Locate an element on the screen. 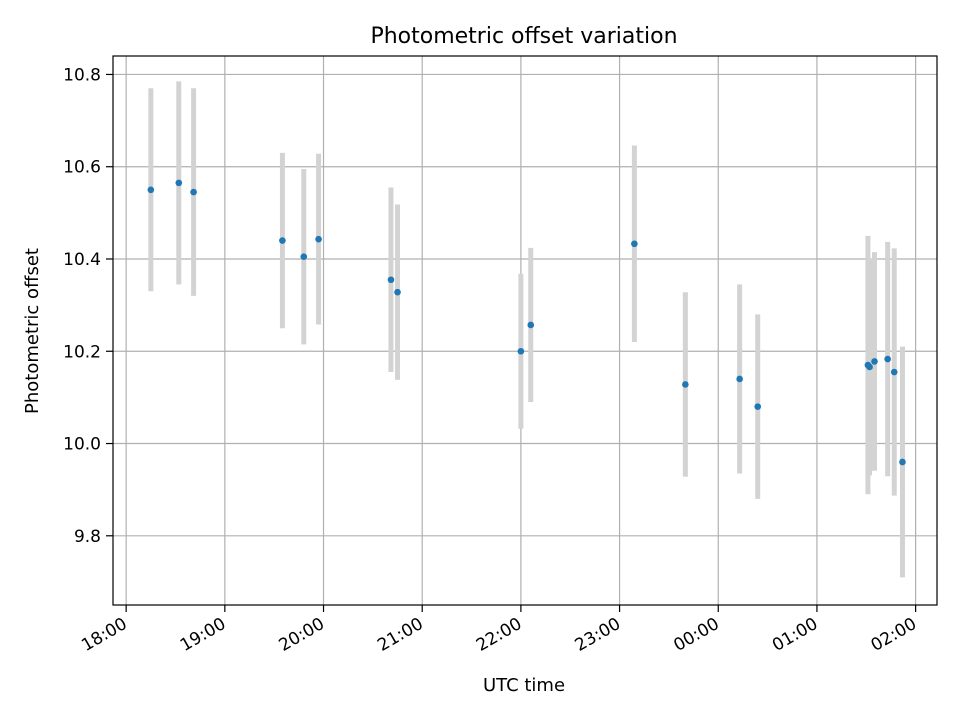 The image size is (960, 720). y-axis-label: Photometric offset is located at coordinates (32, 331).